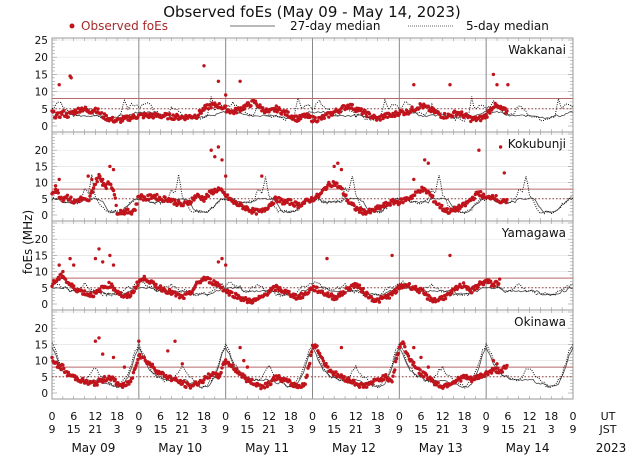  What do you see at coordinates (41, 93) in the screenshot?
I see `y-tick-label: 10` at bounding box center [41, 93].